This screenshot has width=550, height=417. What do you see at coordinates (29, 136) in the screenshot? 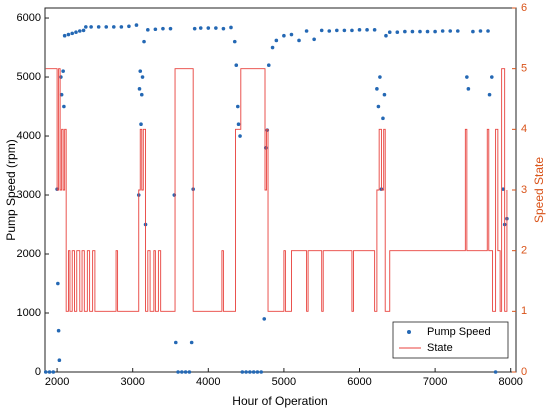
I see `y-tick-label: 4000` at bounding box center [29, 136].